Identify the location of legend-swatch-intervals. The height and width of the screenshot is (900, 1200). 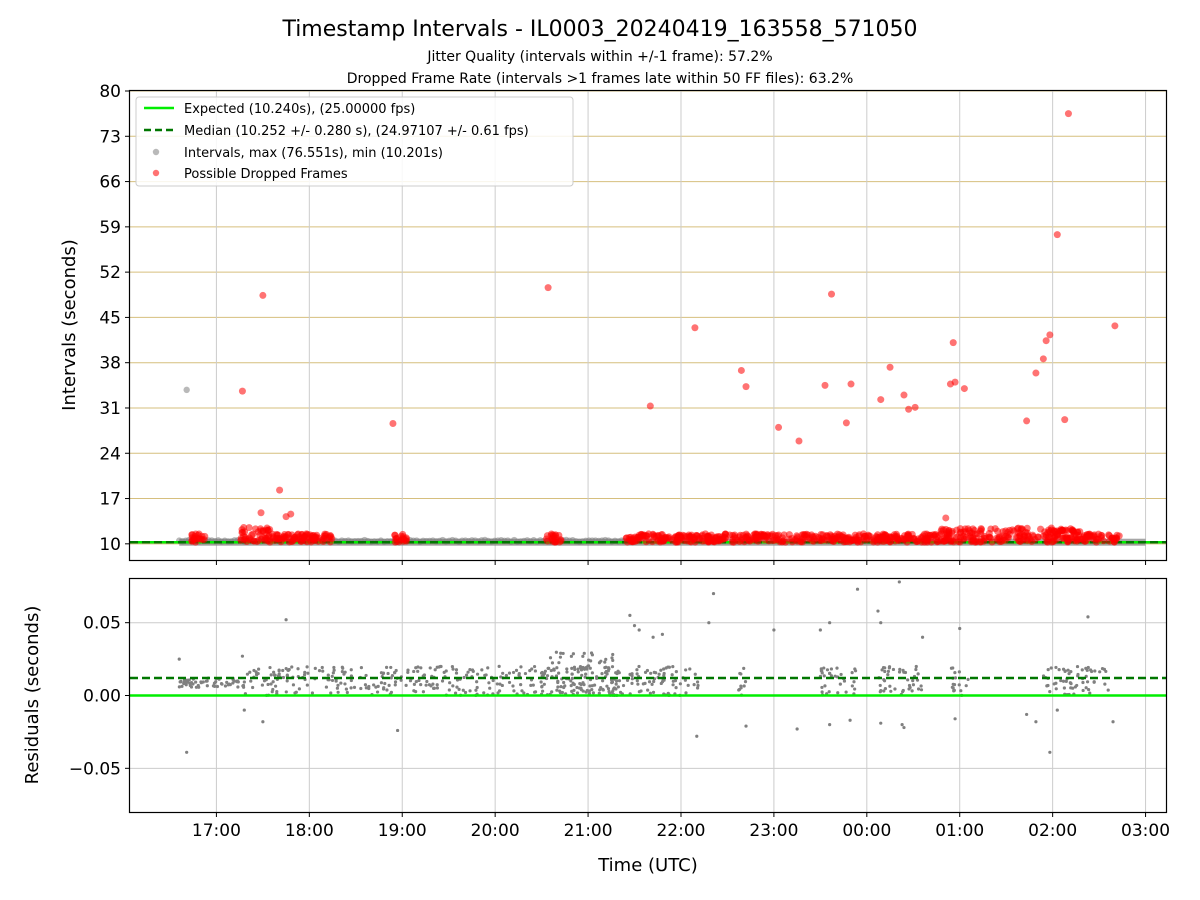
(156, 152).